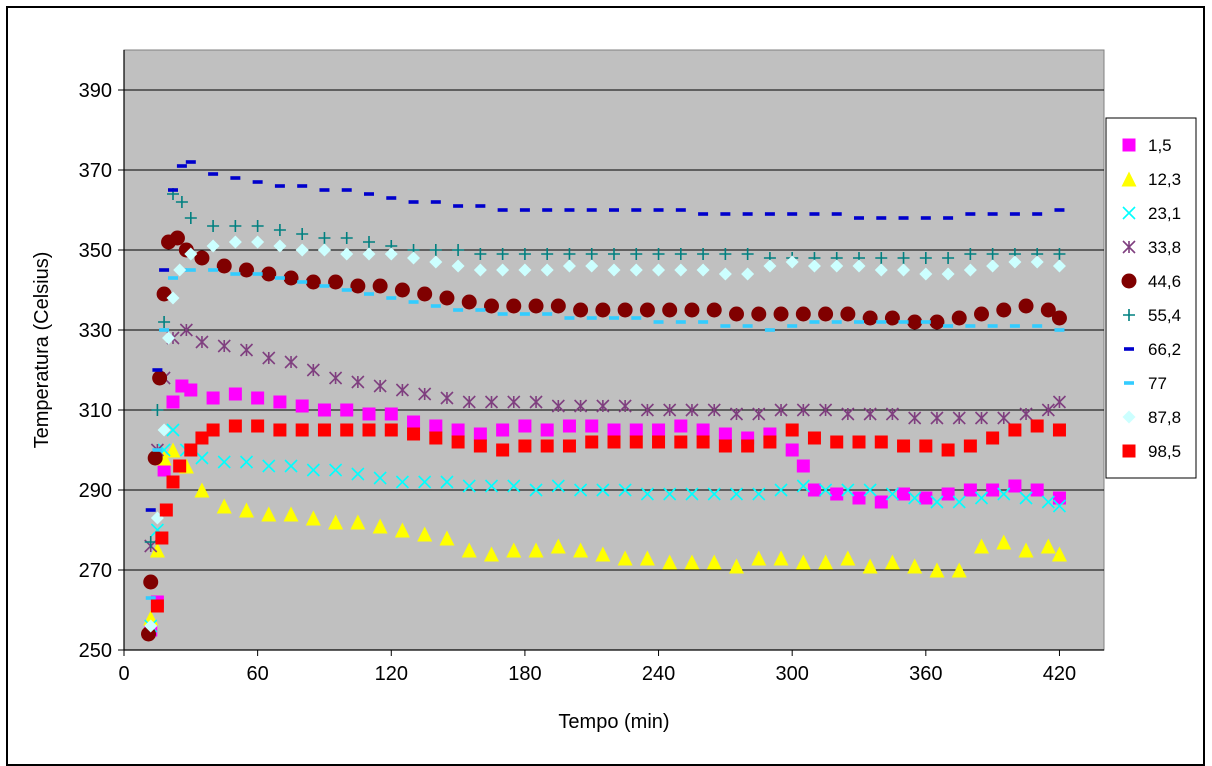  I want to click on legend-entry: 55,4, so click(1152, 315).